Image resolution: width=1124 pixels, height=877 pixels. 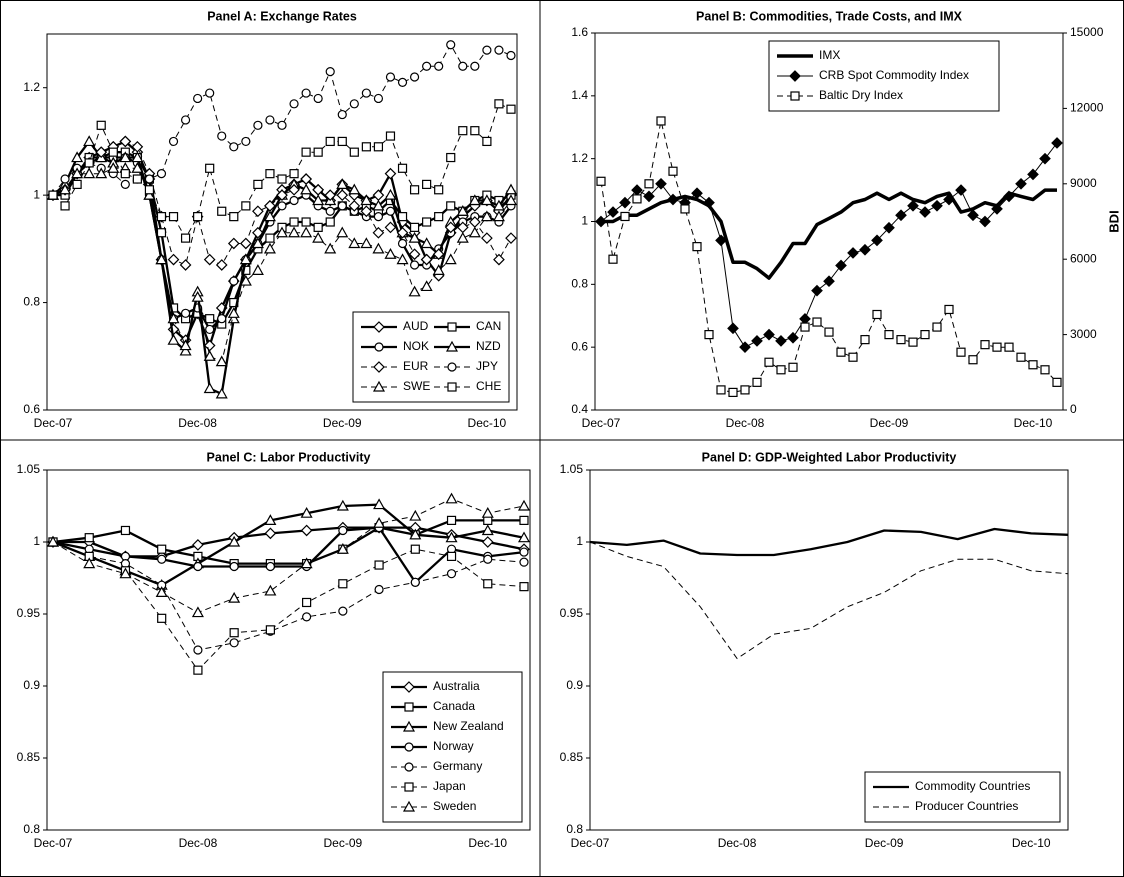 I want to click on legend-label: Producer Countries, so click(x=966, y=806).